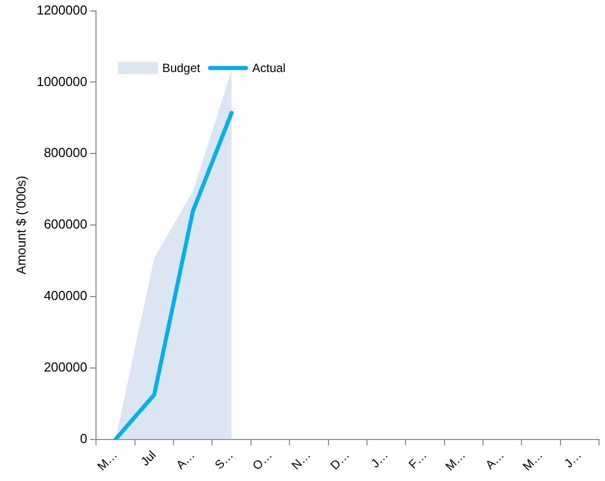 This screenshot has height=481, width=605. I want to click on legend-label: Budget, so click(181, 67).